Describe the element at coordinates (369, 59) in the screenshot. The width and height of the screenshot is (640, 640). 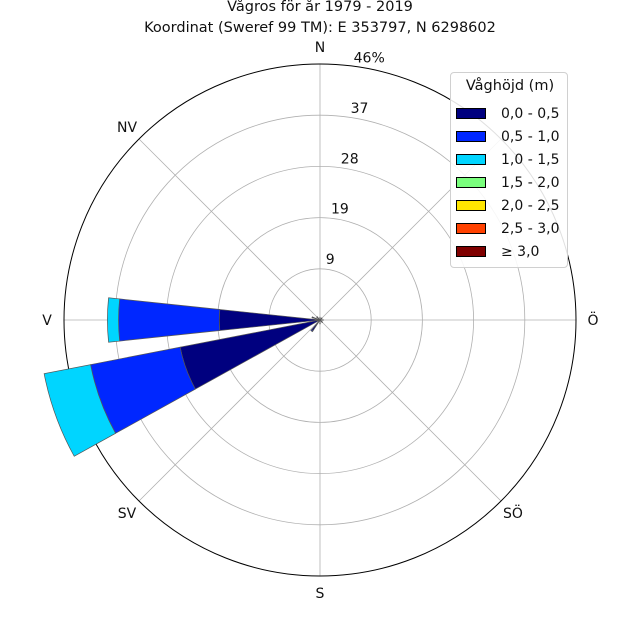
I see `radial-tick-label: 46%` at that location.